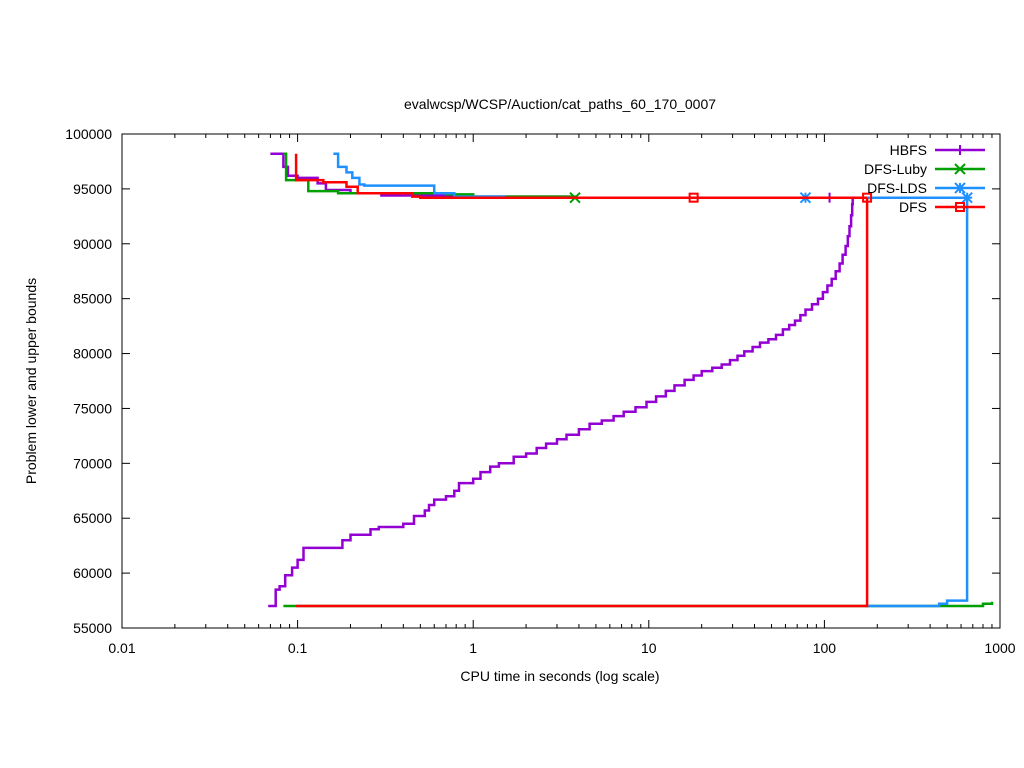  Describe the element at coordinates (31, 381) in the screenshot. I see `y-axis-label: Problem lower and upper bounds` at that location.